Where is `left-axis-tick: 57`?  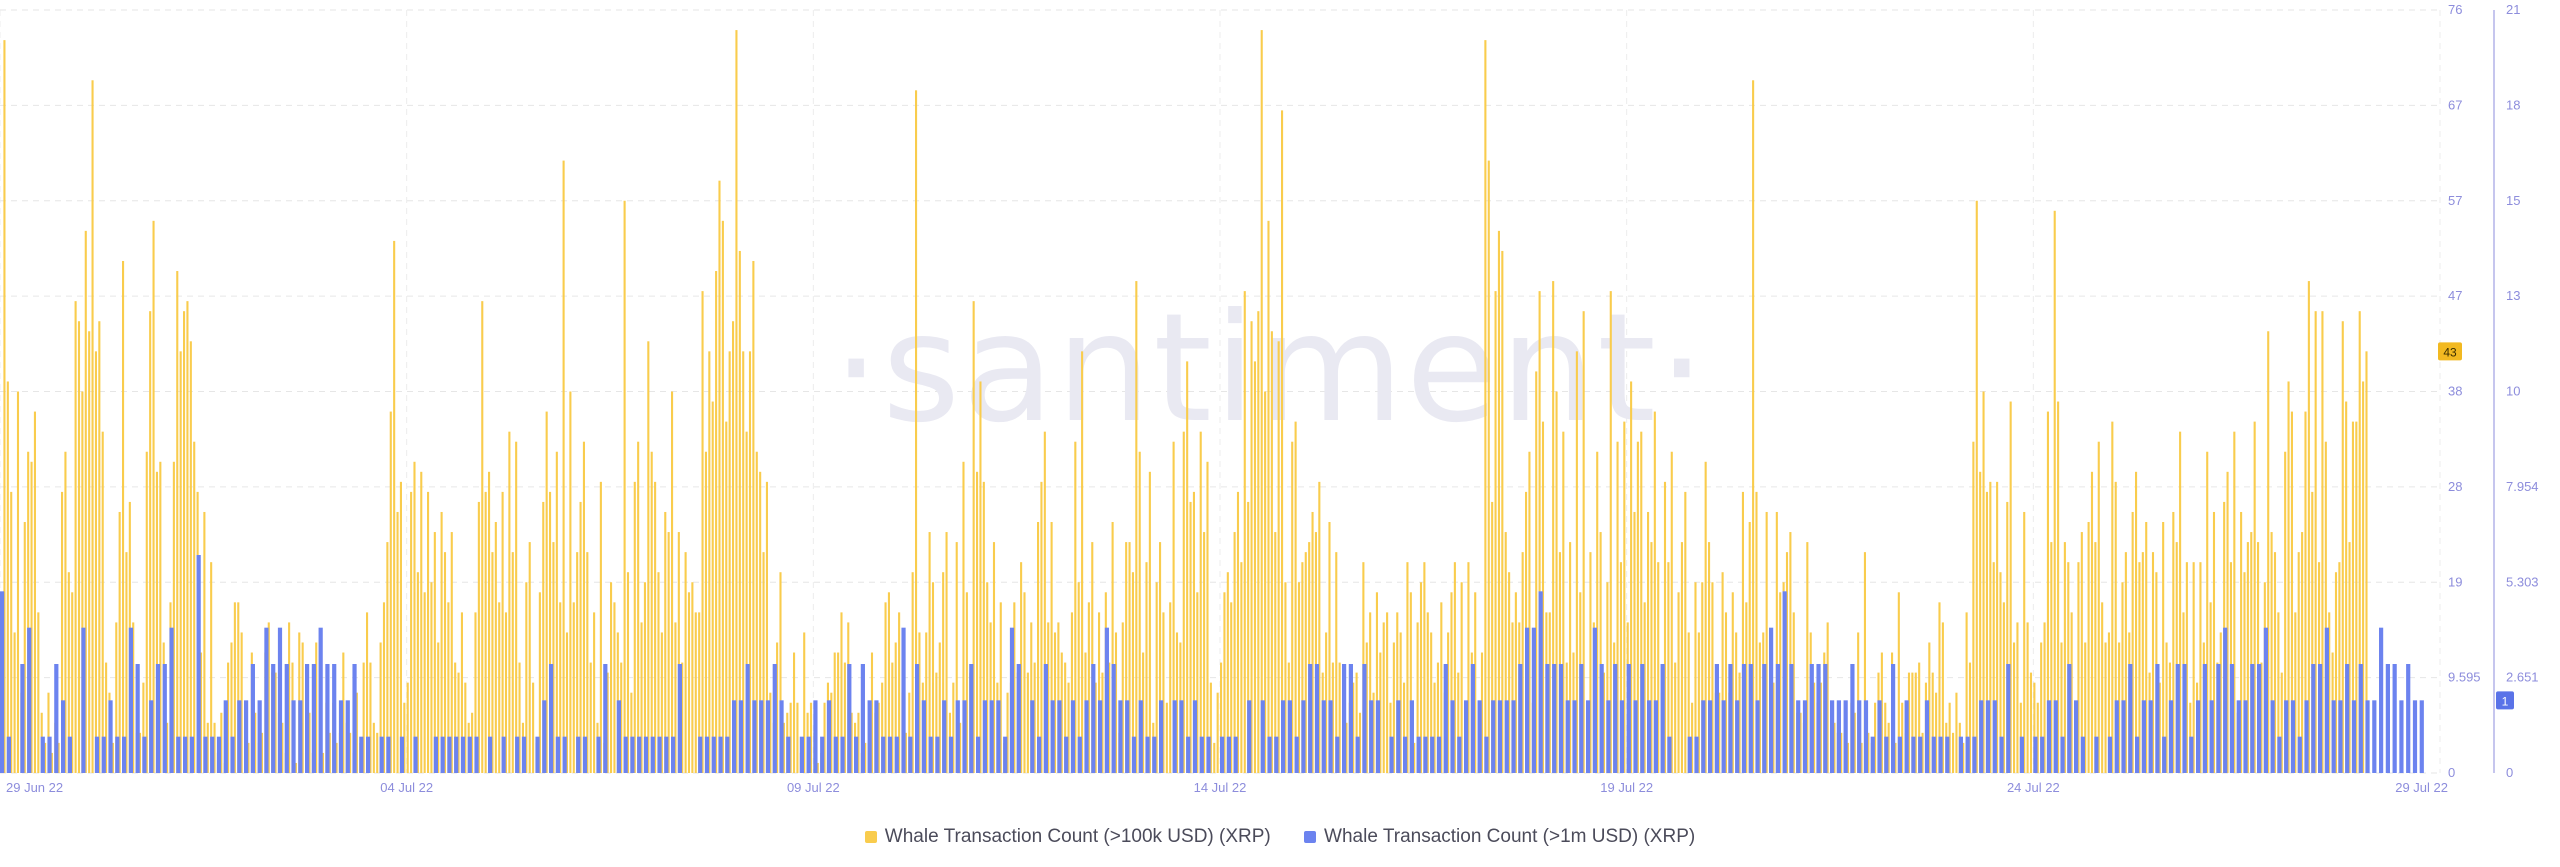
left-axis-tick: 57 is located at coordinates (2455, 200).